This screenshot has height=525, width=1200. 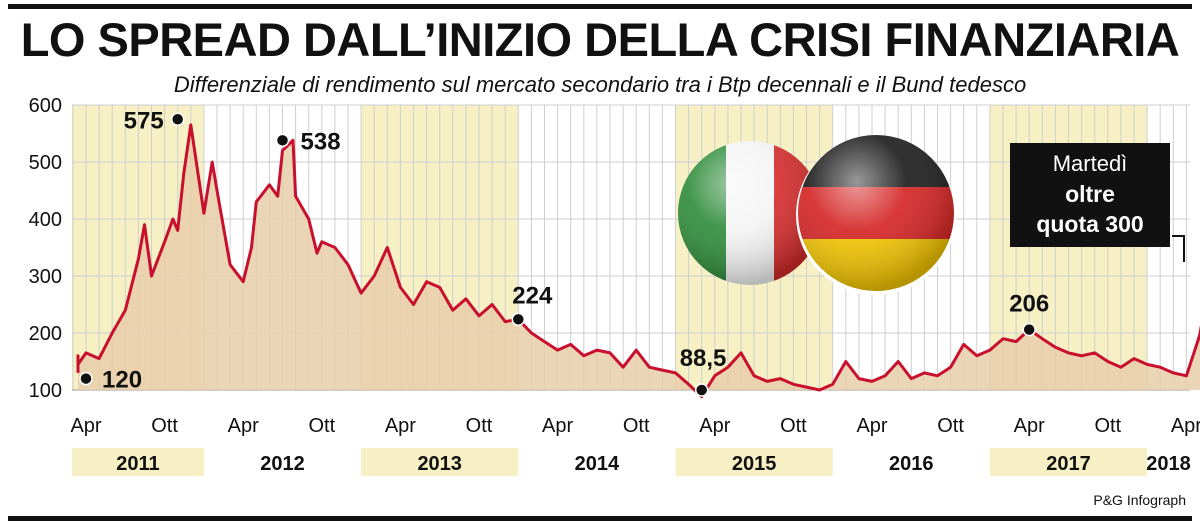 What do you see at coordinates (282, 464) in the screenshot?
I see `year-label: 2012` at bounding box center [282, 464].